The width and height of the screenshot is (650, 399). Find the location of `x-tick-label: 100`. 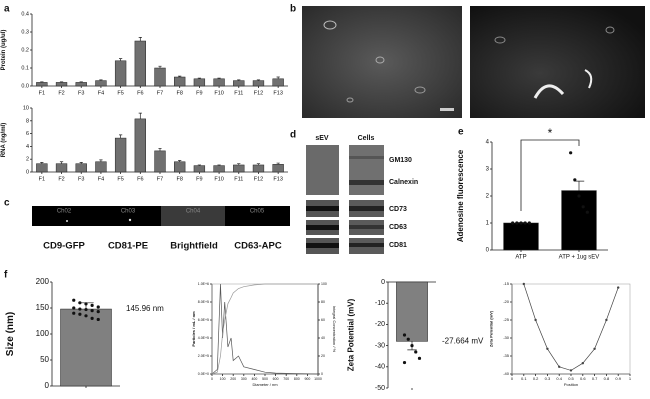

x-tick-label: 100 is located at coordinates (223, 379).